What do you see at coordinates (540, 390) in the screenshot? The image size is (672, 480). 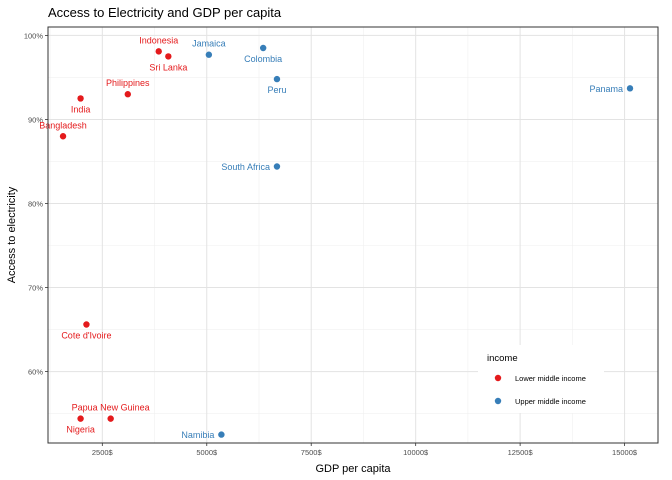 I see `legend-items: Lower middle income Upper middle income` at bounding box center [540, 390].